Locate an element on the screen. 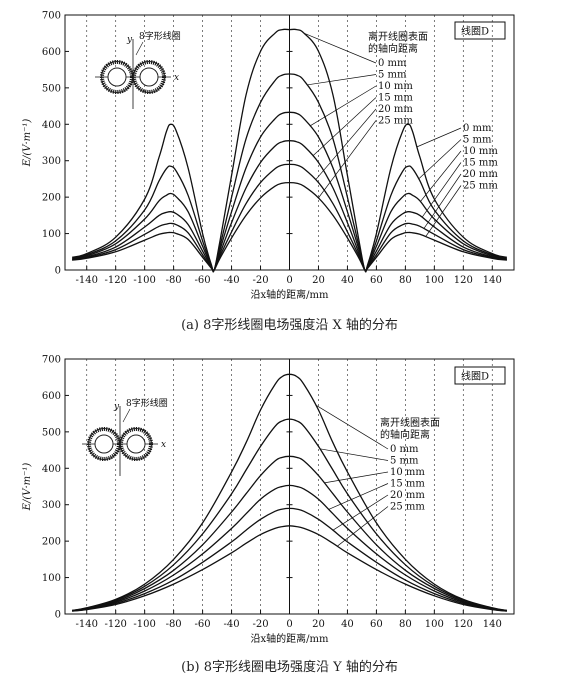 This screenshot has width=566, height=699. legend-entry: 10 mm is located at coordinates (395, 86).